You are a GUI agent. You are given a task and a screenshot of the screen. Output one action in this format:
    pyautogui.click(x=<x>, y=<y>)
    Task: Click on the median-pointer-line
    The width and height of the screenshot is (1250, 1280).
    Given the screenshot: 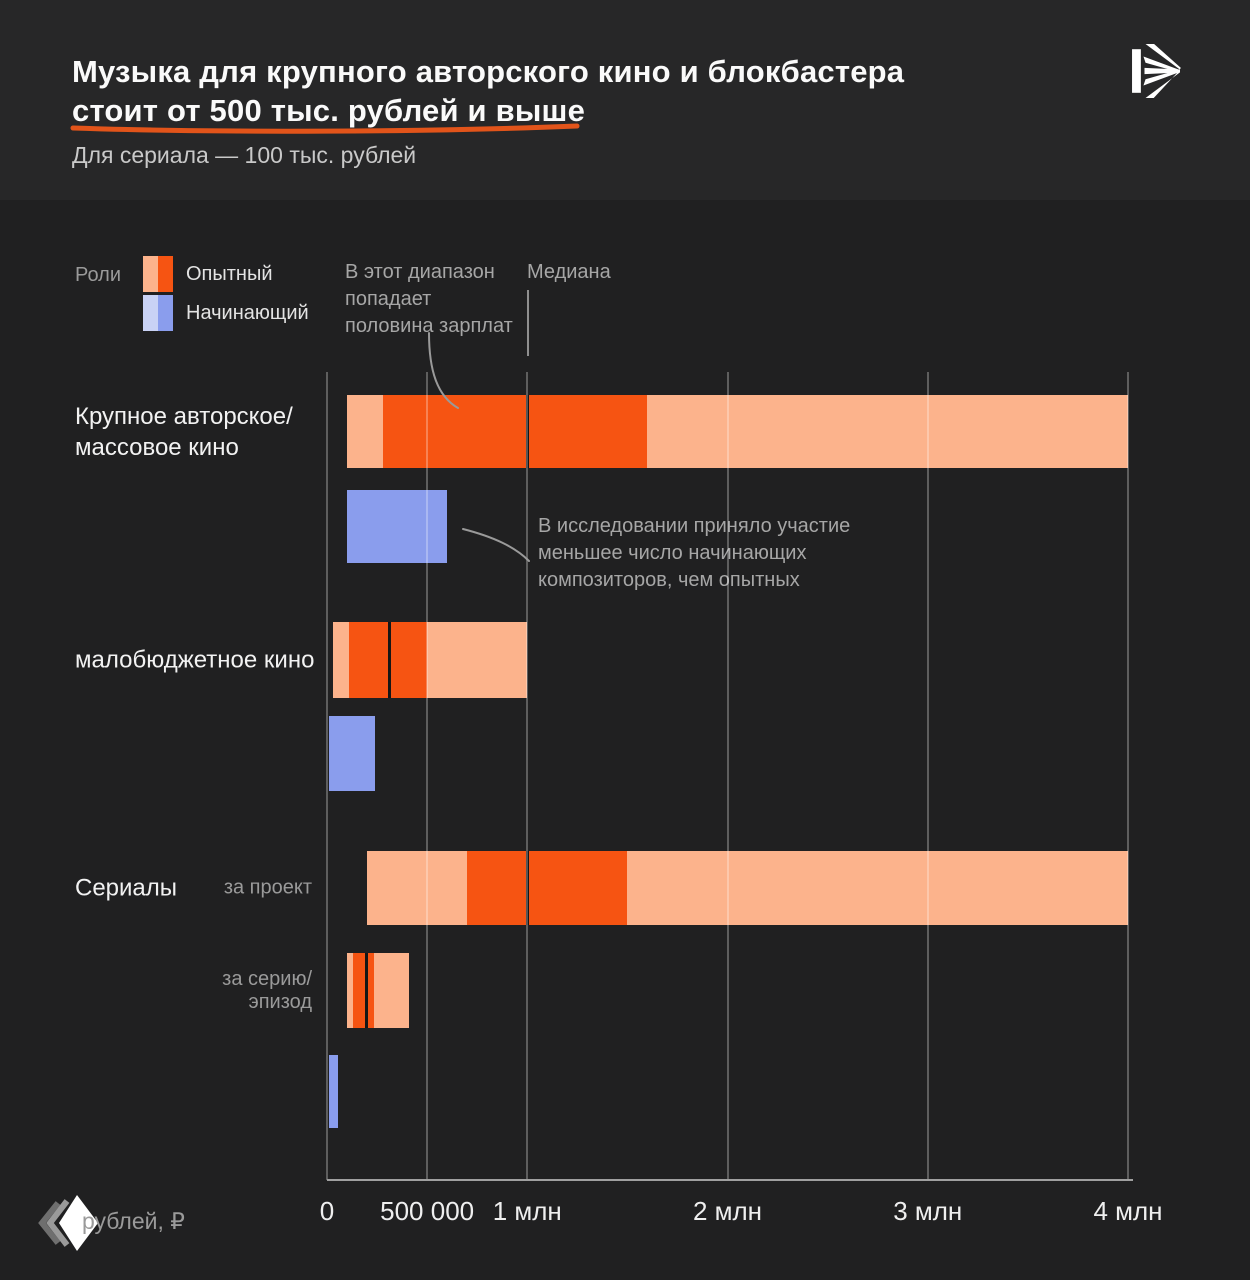 What is the action you would take?
    pyautogui.click(x=528, y=323)
    